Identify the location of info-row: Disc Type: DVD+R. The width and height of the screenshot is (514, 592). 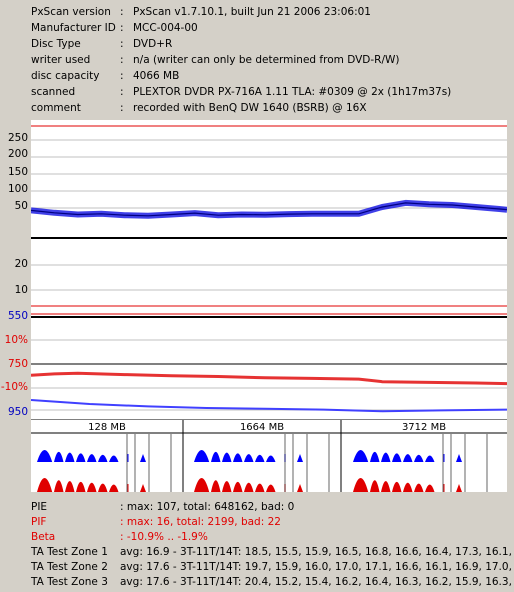
(257, 44).